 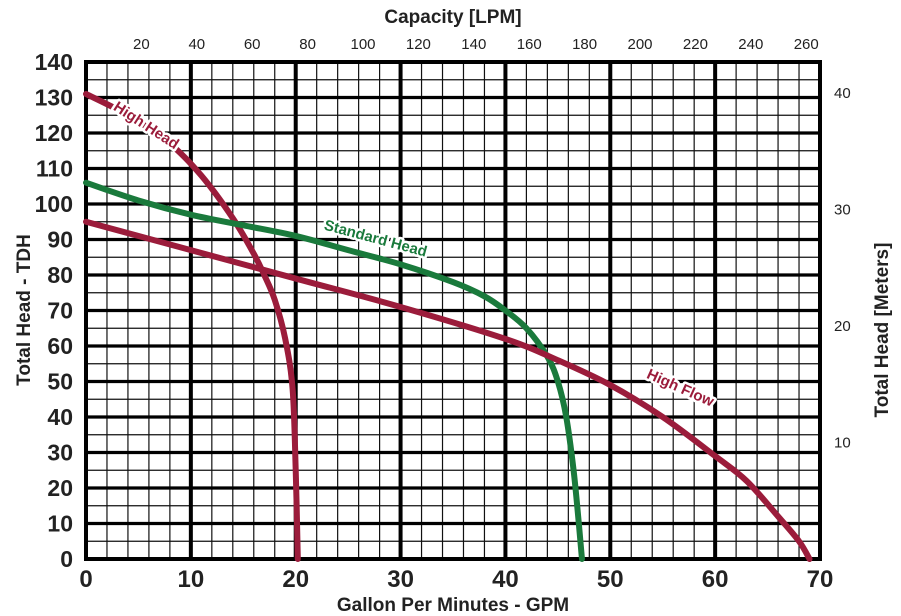 I want to click on x2-tick-label: 40, so click(x=196, y=44).